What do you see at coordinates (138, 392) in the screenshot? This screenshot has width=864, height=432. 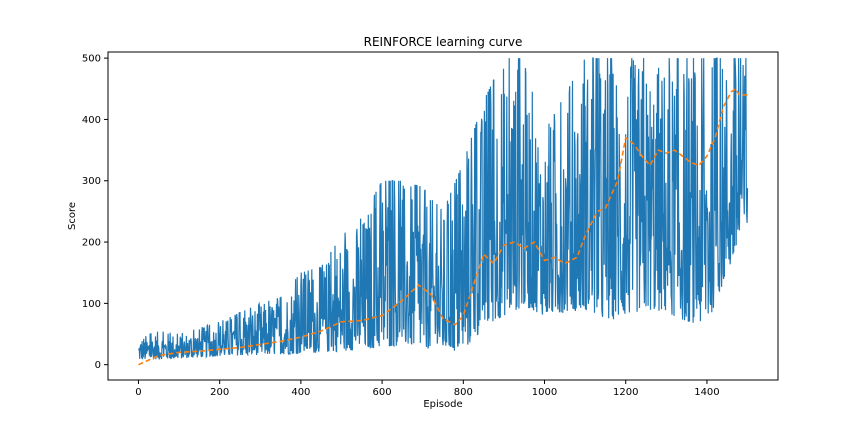 I see `x-tick-label: 0` at bounding box center [138, 392].